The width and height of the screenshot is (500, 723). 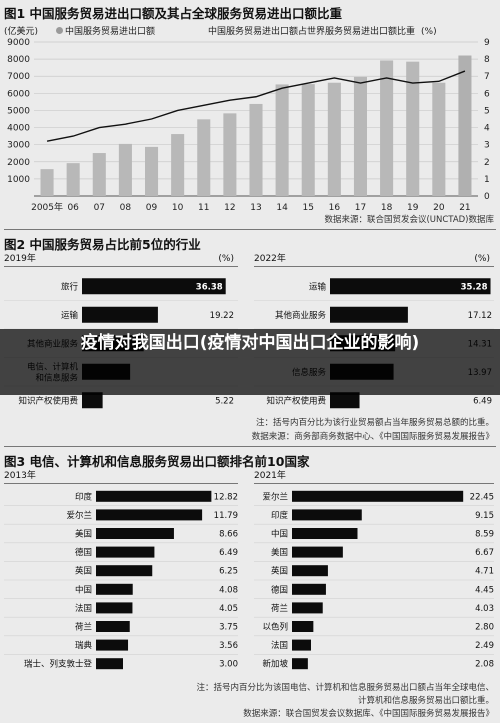 What do you see at coordinates (484, 535) in the screenshot?
I see `value-label: 8.59` at bounding box center [484, 535].